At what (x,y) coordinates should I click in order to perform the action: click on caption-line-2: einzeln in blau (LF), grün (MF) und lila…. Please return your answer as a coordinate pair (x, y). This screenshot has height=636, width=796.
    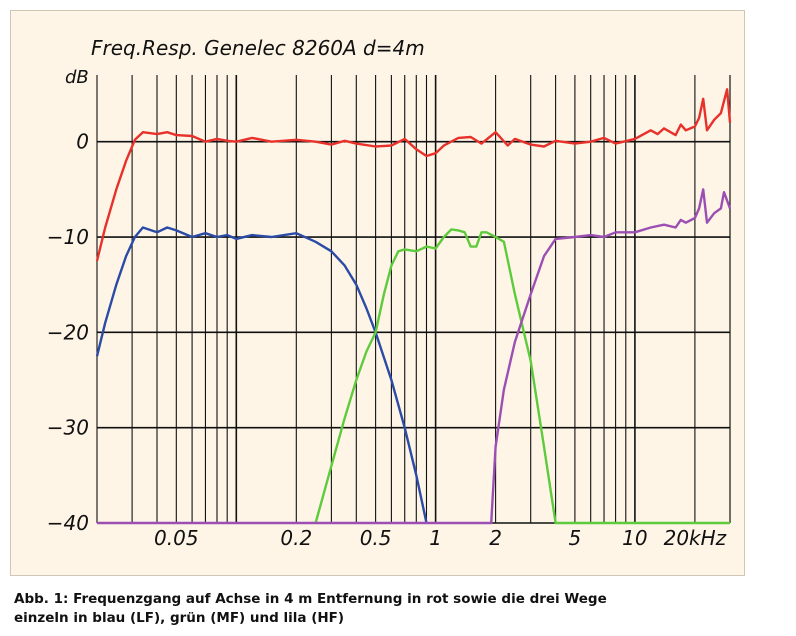
    Looking at the image, I should click on (179, 618).